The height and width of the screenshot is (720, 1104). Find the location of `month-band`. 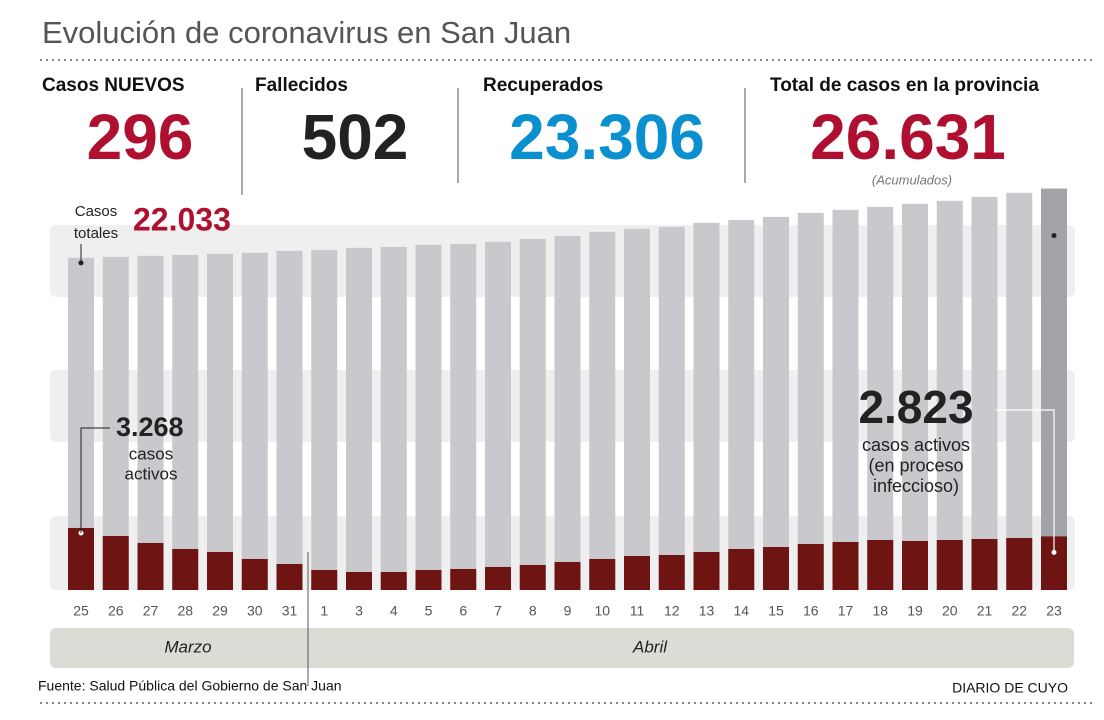

month-band is located at coordinates (562, 648).